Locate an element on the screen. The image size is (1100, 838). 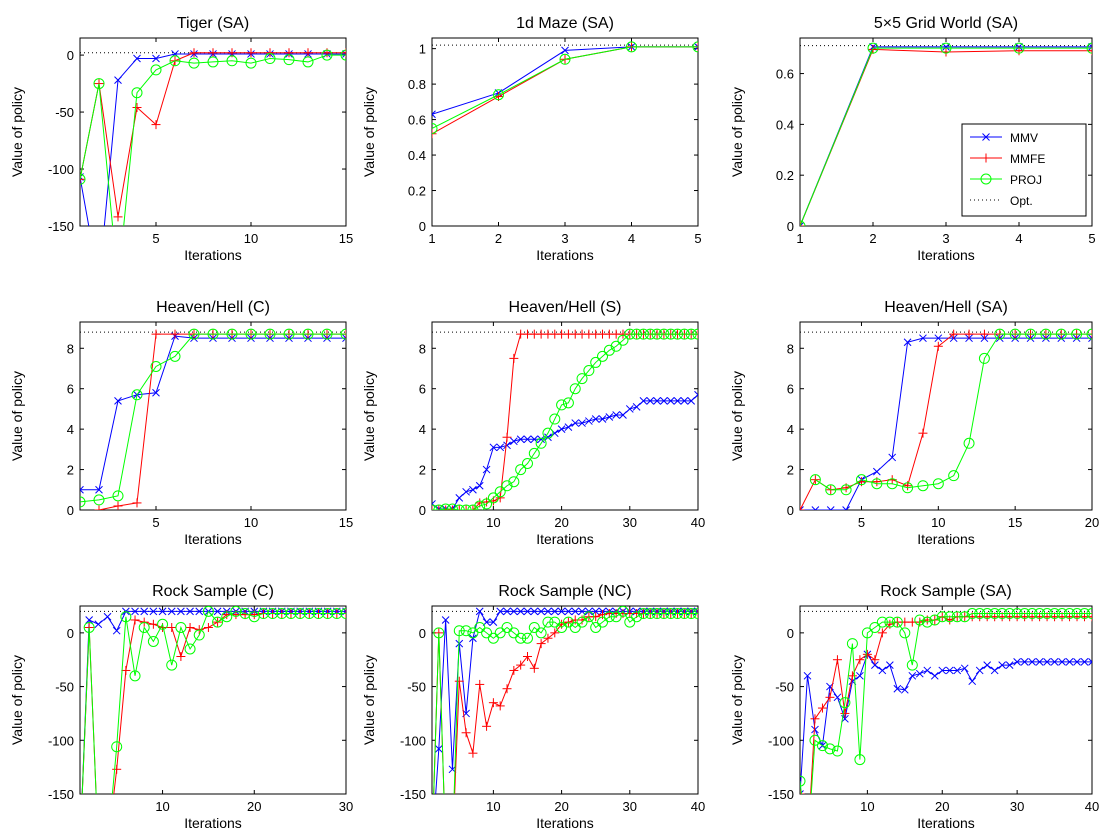
y-tick-label: 2 is located at coordinates (70, 470).